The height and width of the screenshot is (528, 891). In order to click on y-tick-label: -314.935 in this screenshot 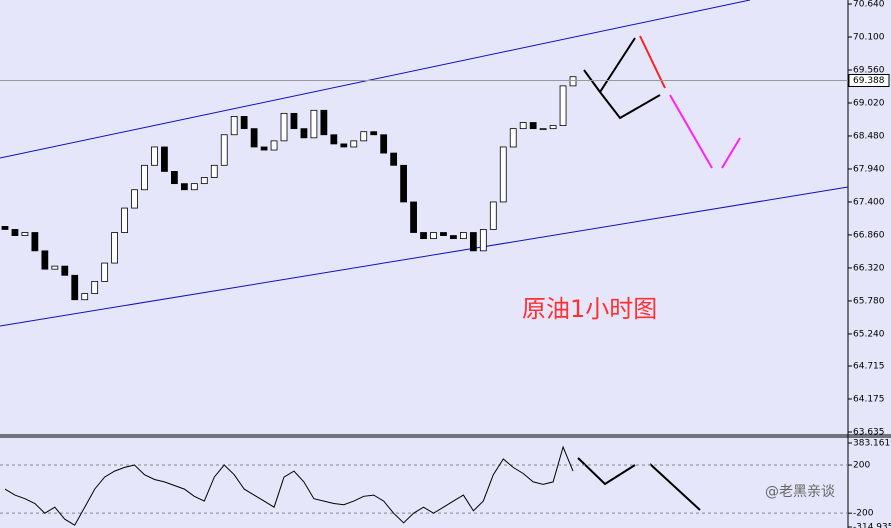, I will do `click(872, 525)`.